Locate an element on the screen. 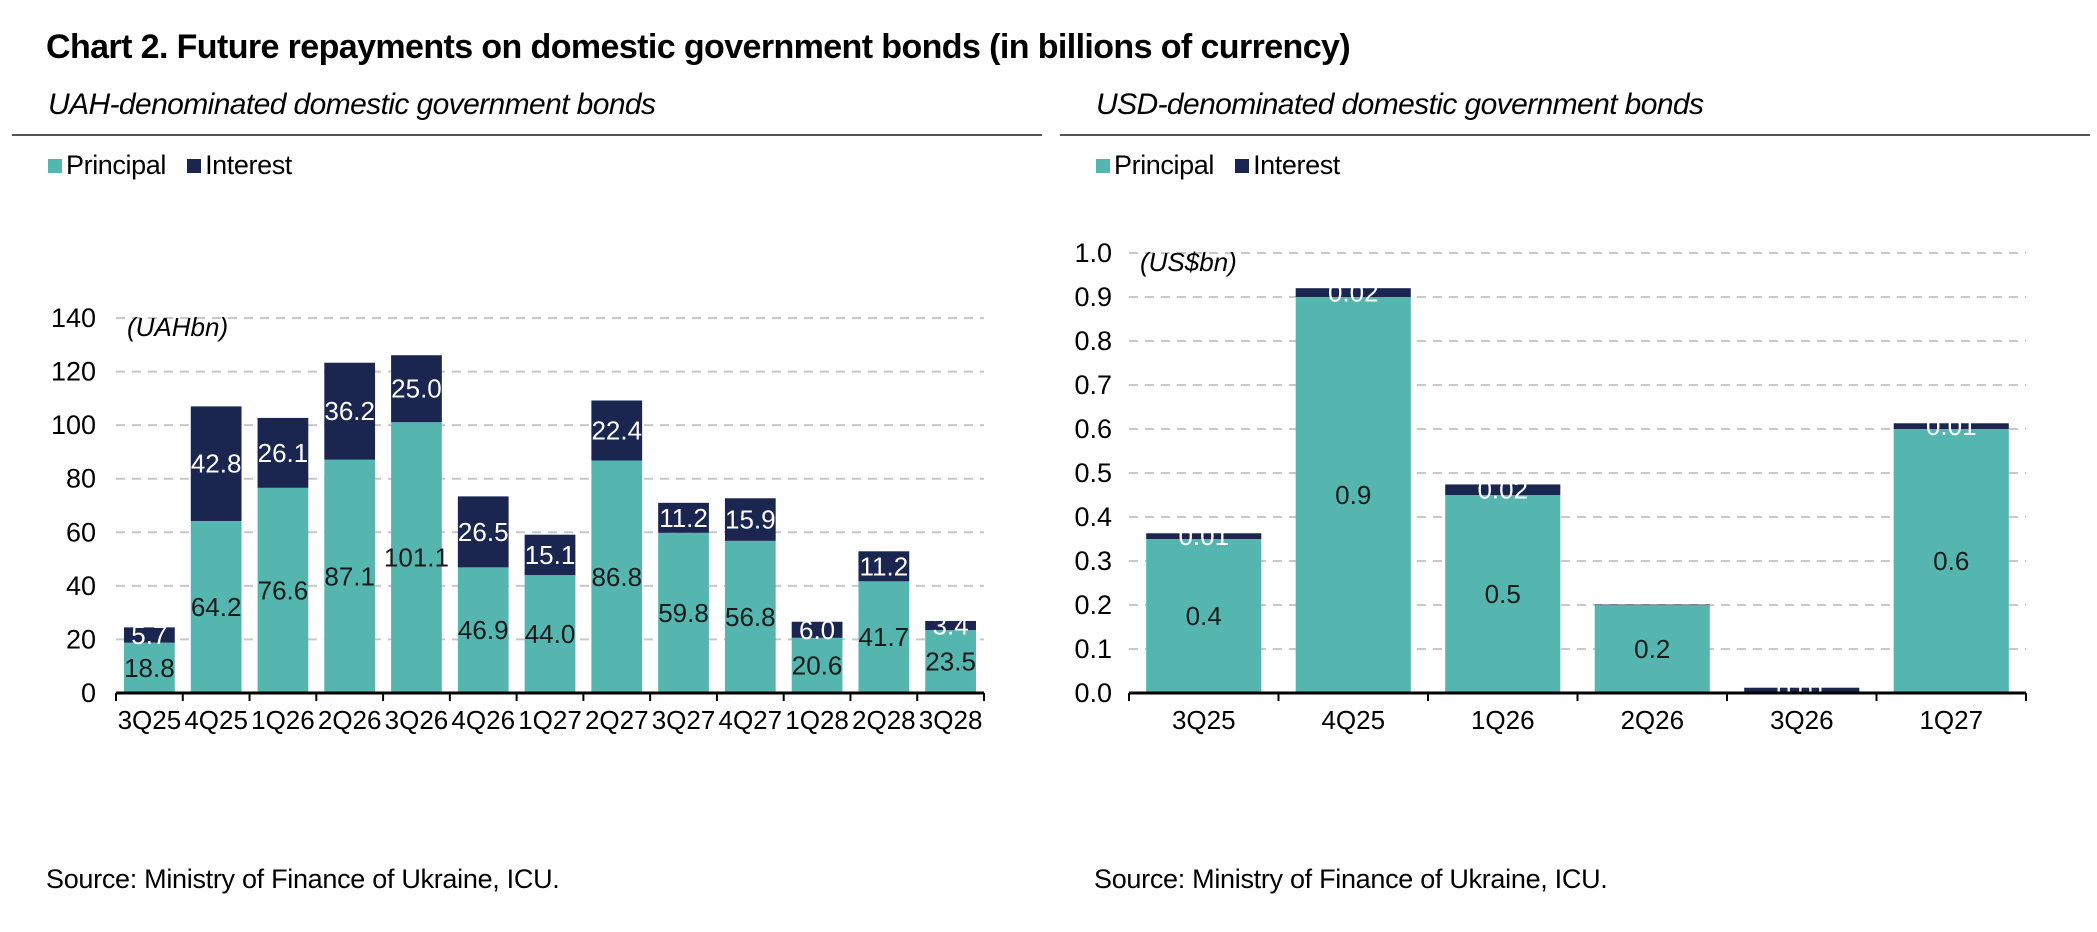 Image resolution: width=2097 pixels, height=932 pixels. data-label-principal: 59.8 is located at coordinates (683, 613).